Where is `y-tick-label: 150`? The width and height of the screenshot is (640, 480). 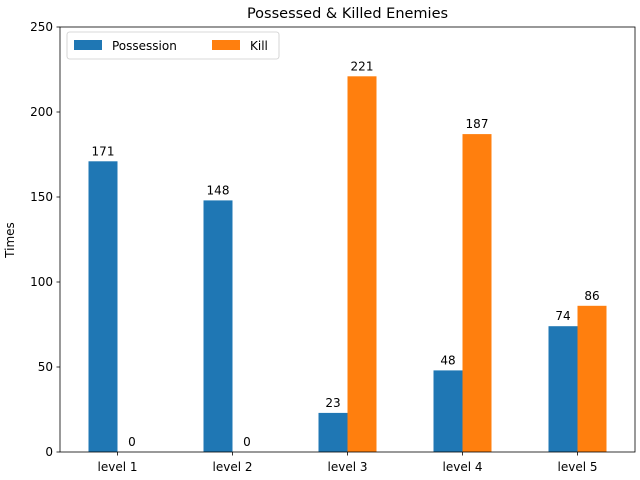
y-tick-label: 150 is located at coordinates (41, 197).